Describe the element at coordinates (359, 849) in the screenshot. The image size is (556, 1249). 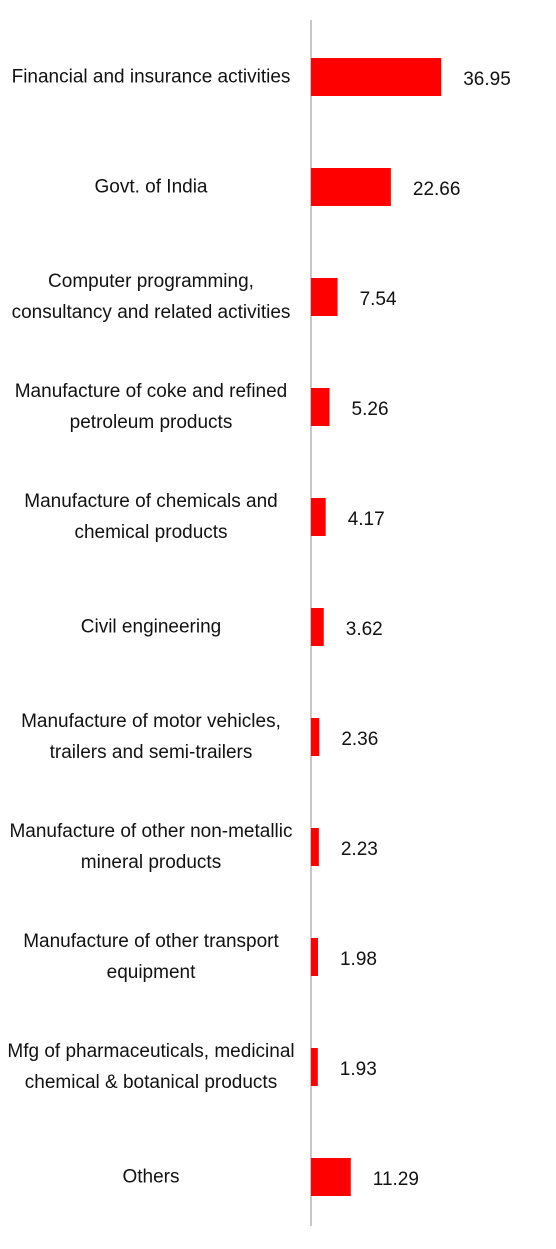
I see `value-label: 2.23` at that location.